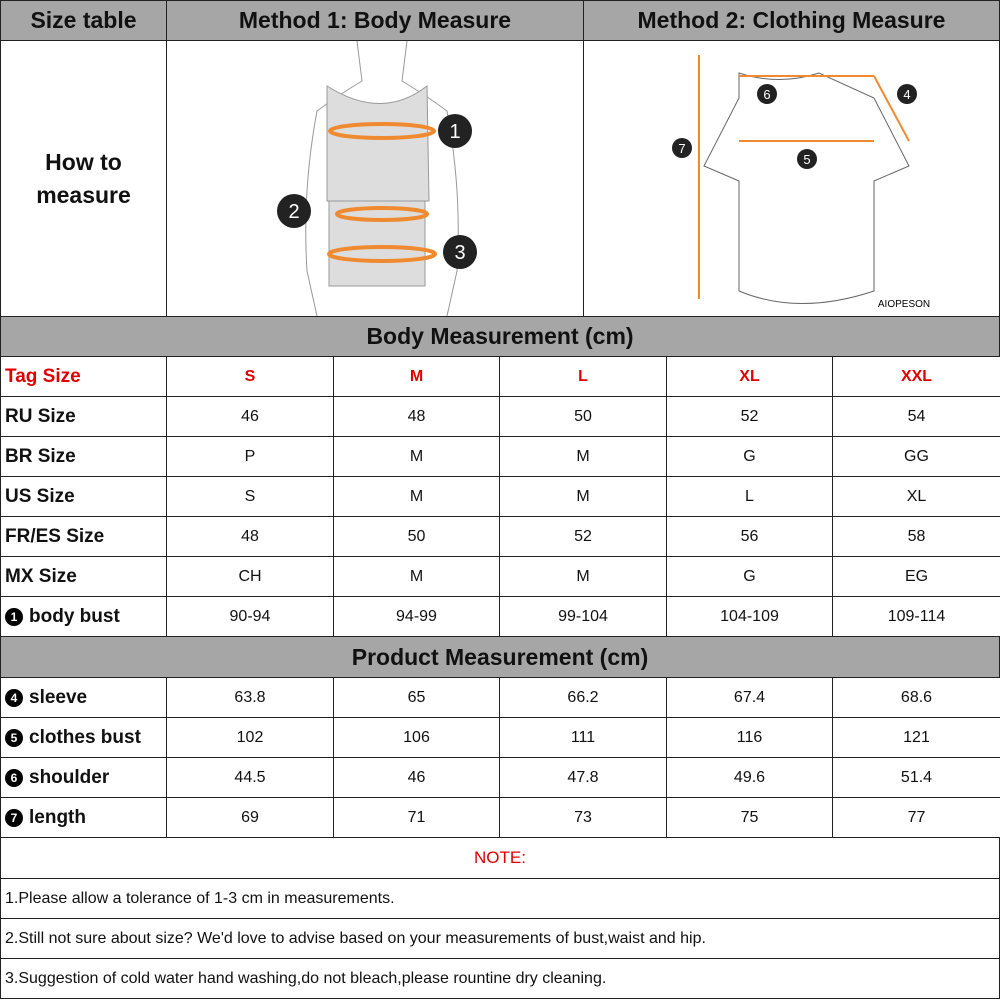 This screenshot has height=1000, width=1000. What do you see at coordinates (904, 304) in the screenshot?
I see `brand-label: AIOPESON` at bounding box center [904, 304].